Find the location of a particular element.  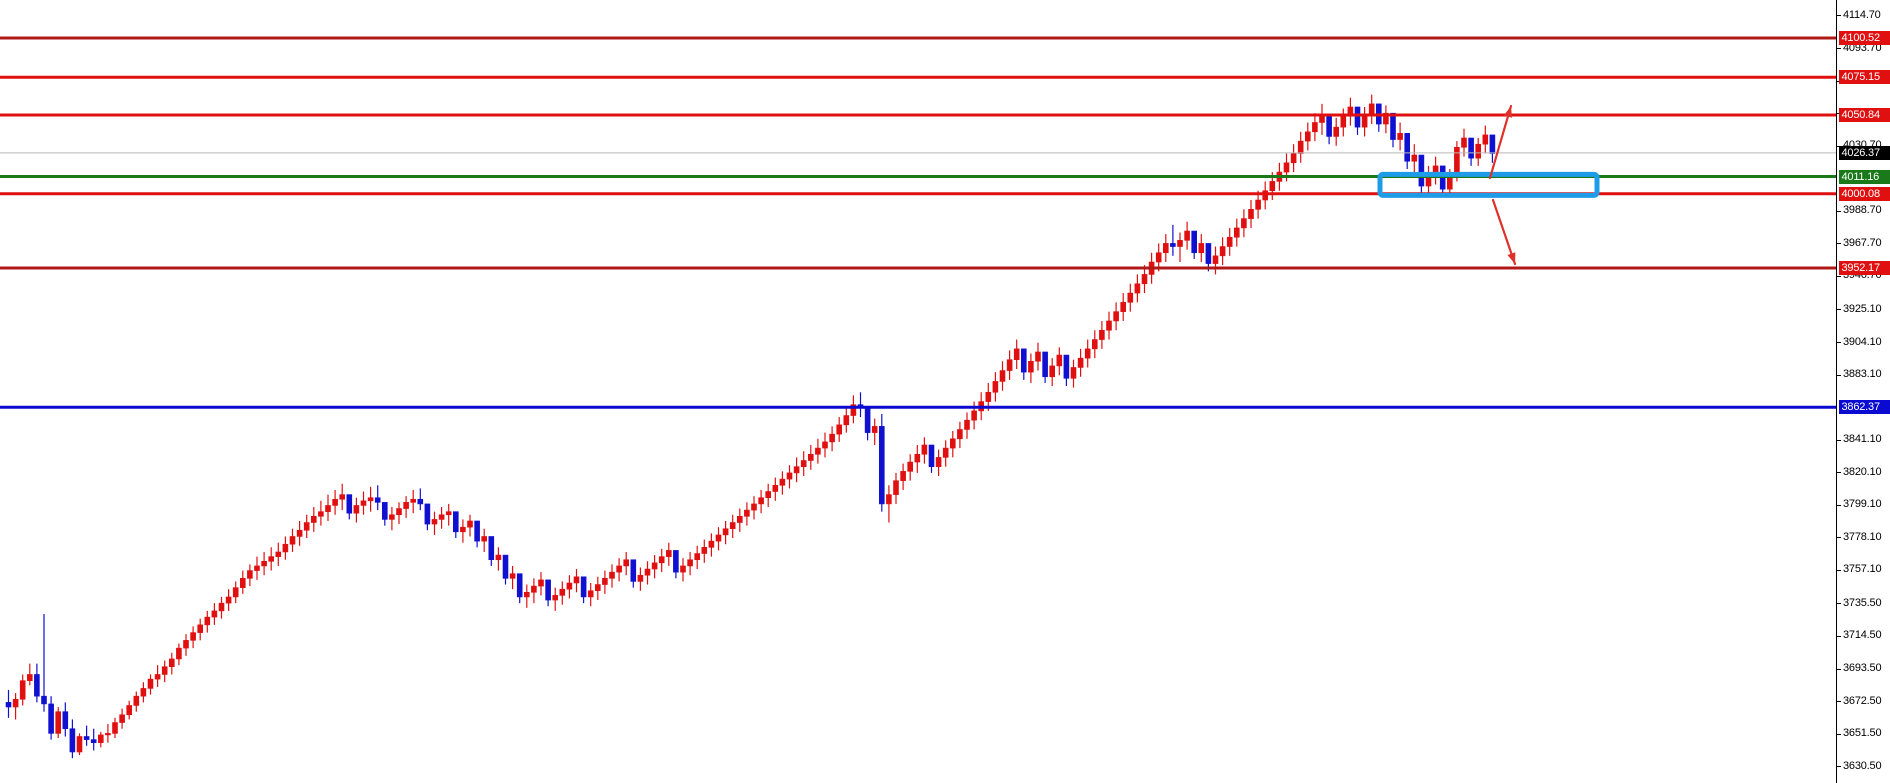

up-arrow is located at coordinates (1500, 142).